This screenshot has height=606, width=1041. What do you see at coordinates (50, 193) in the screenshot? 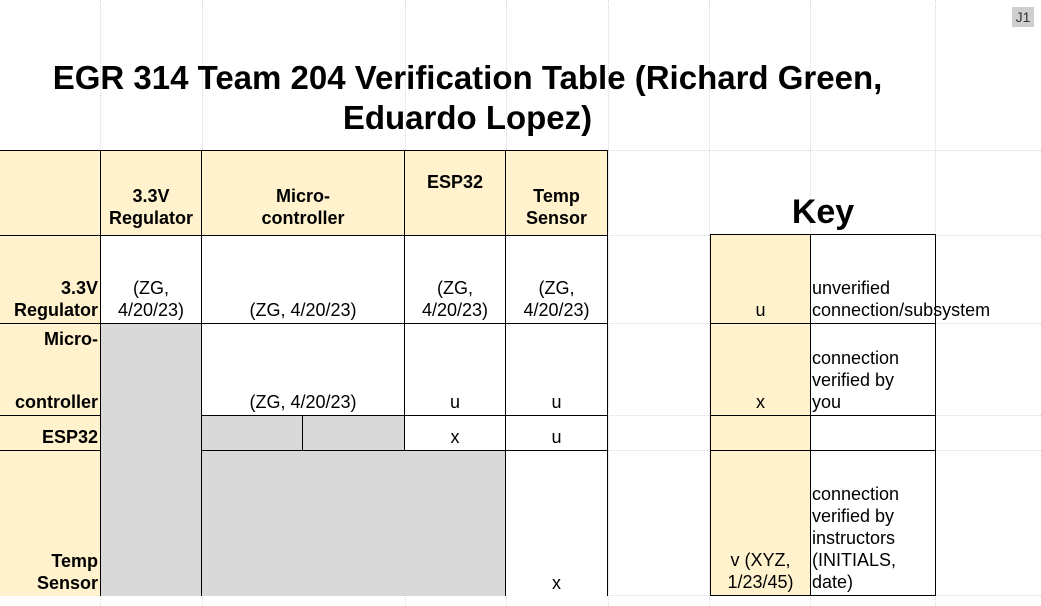
I see `header-corner-cell` at bounding box center [50, 193].